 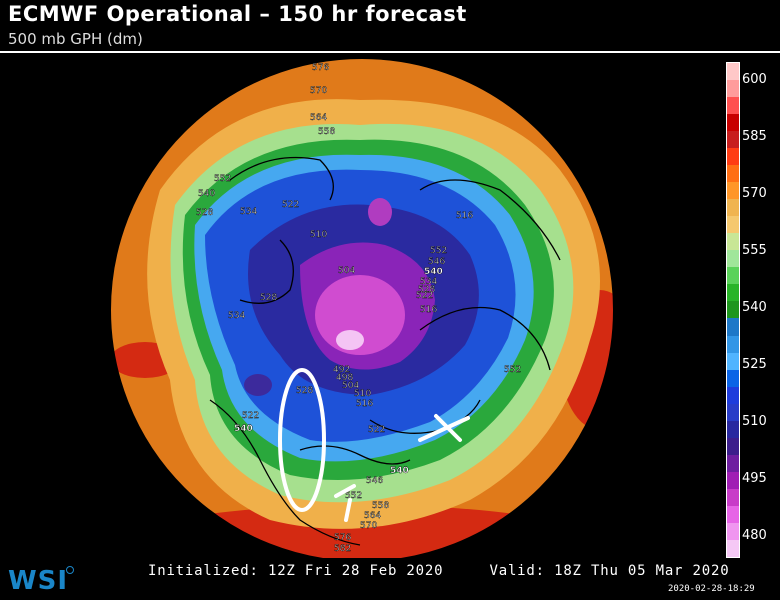 What do you see at coordinates (609, 571) in the screenshot?
I see `valid-time: Valid: 18Z Thu 05 Mar 2020` at bounding box center [609, 571].